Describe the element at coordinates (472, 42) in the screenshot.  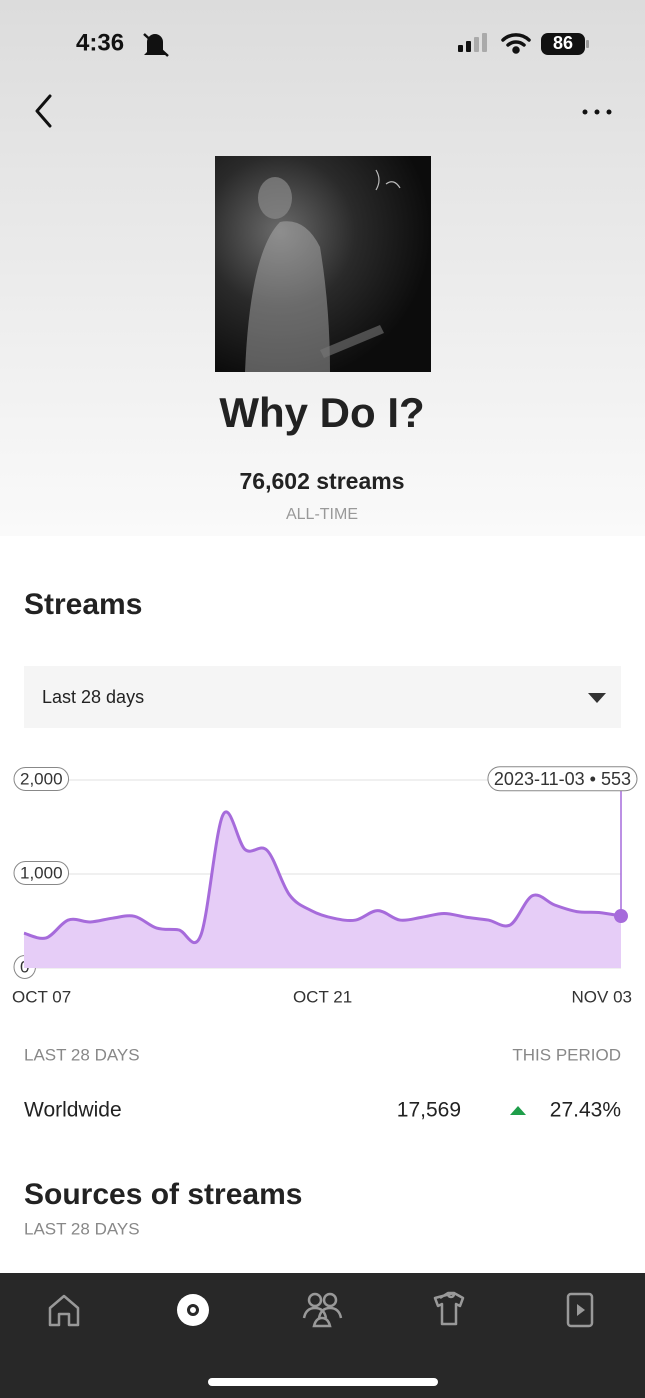
I see `signal-icon` at that location.